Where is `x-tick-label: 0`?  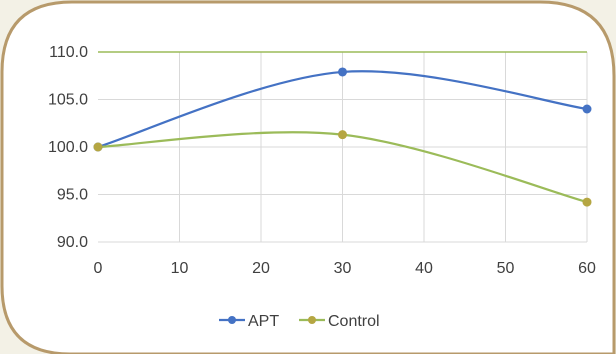 x-tick-label: 0 is located at coordinates (98, 268).